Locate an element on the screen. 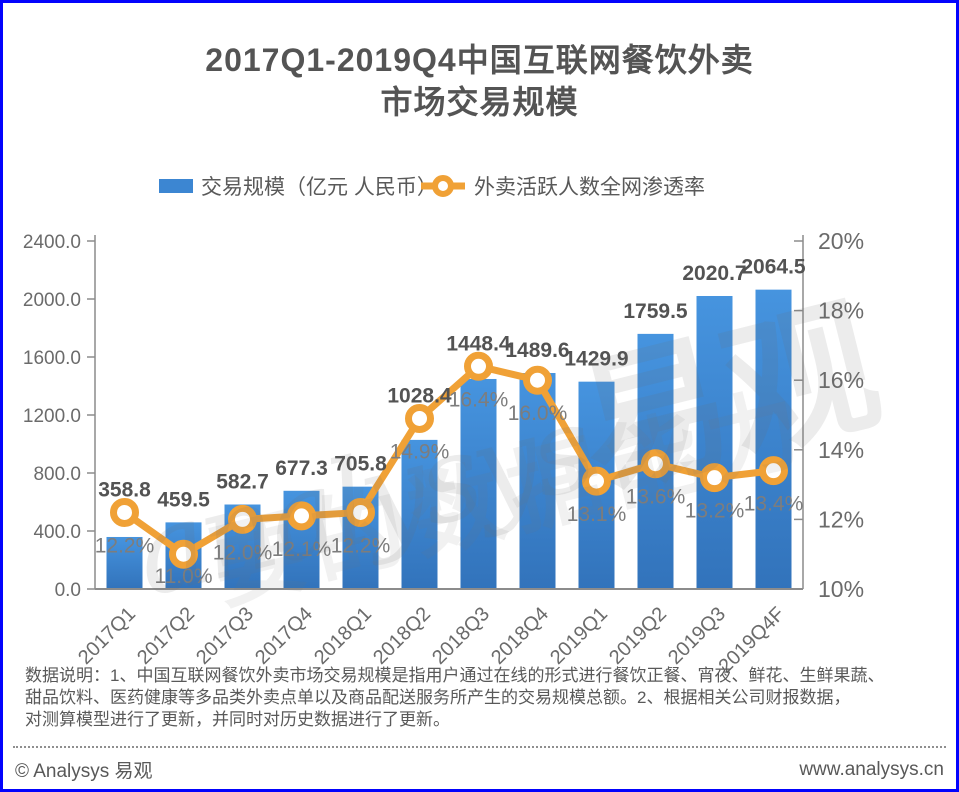 This screenshot has width=959, height=792. pct-label-2019Q1: 13.1% is located at coordinates (597, 514).